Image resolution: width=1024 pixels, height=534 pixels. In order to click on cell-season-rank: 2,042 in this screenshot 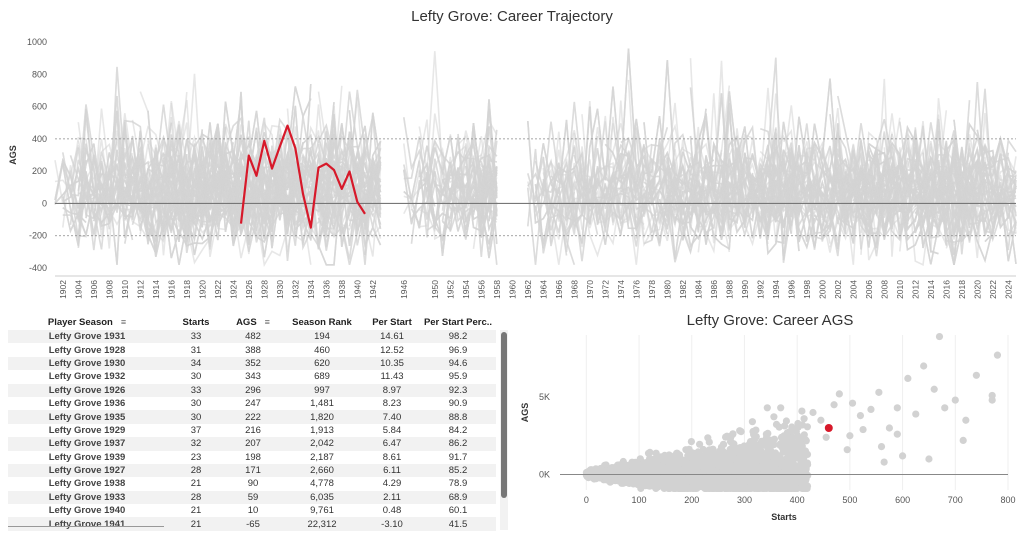, I will do `click(322, 444)`.